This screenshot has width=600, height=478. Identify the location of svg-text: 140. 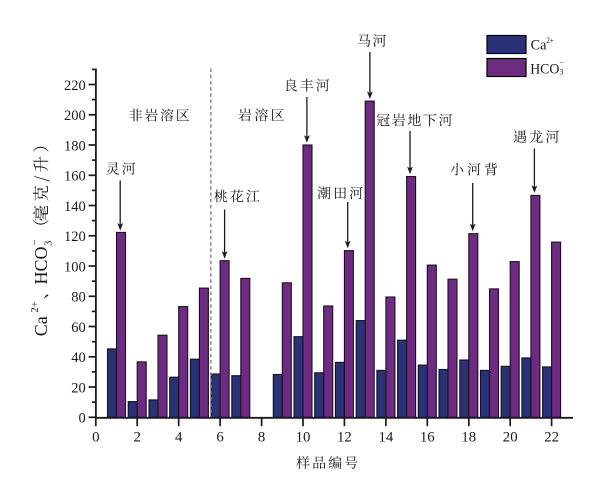
(75, 207).